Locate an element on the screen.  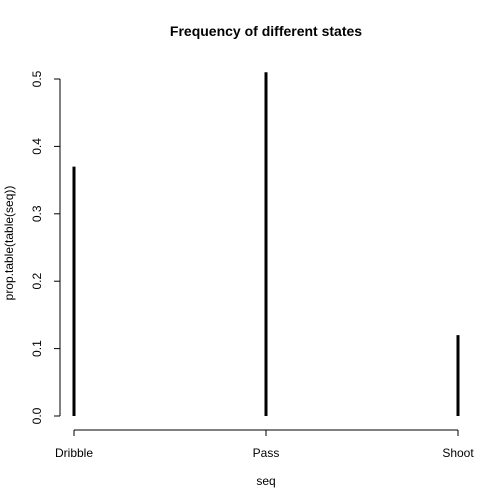
x-axis-label: seq is located at coordinates (265, 481).